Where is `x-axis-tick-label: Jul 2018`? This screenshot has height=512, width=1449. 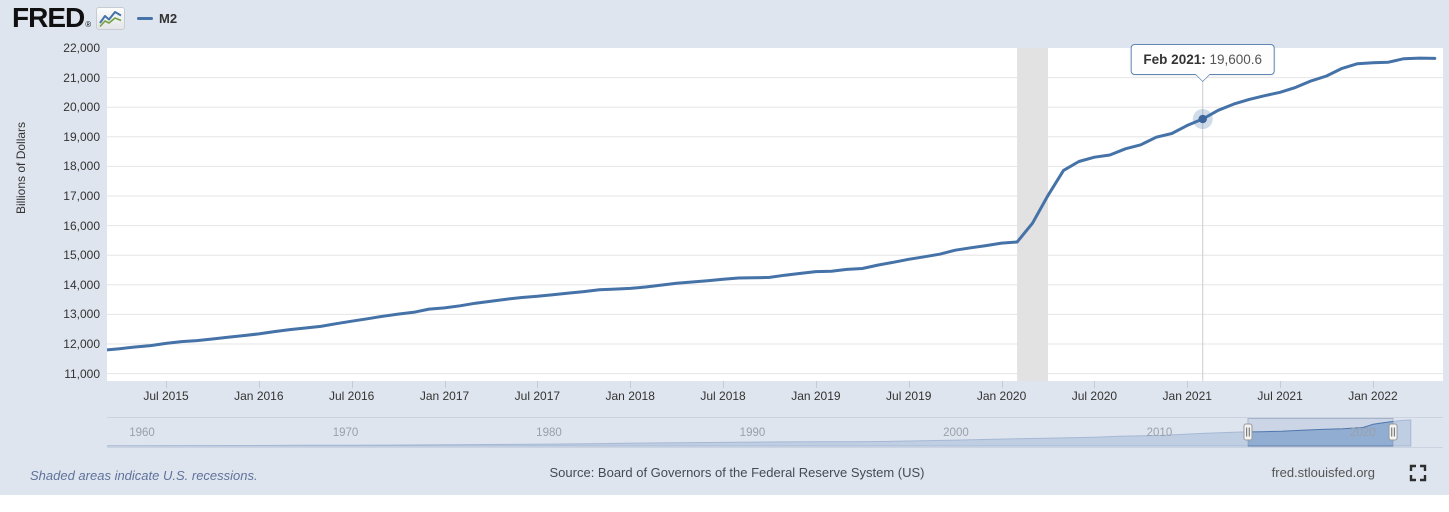
x-axis-tick-label: Jul 2018 is located at coordinates (723, 396).